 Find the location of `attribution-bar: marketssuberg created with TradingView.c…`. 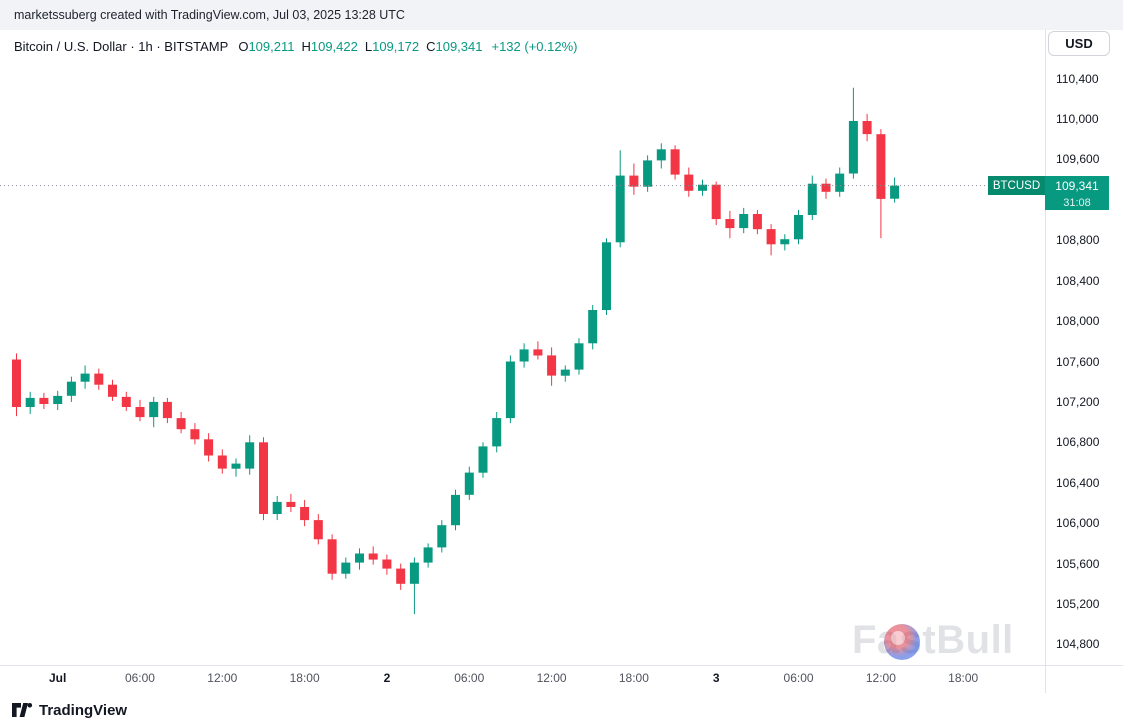

attribution-bar: marketssuberg created with TradingView.c… is located at coordinates (561, 15).